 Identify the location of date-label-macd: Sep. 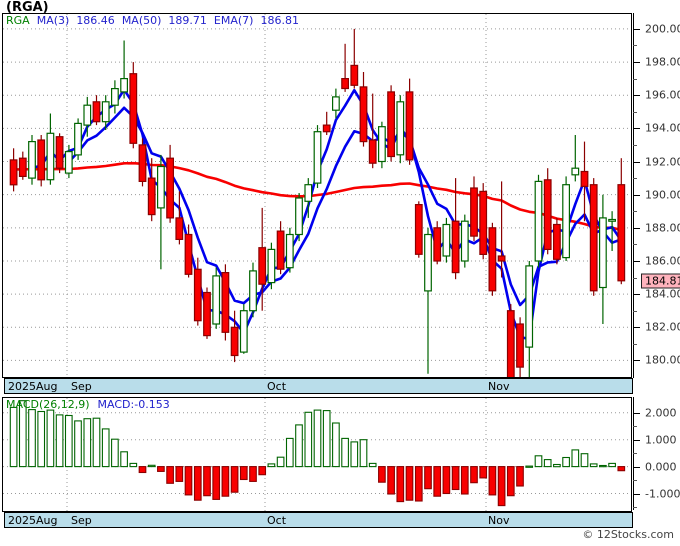
(81, 520).